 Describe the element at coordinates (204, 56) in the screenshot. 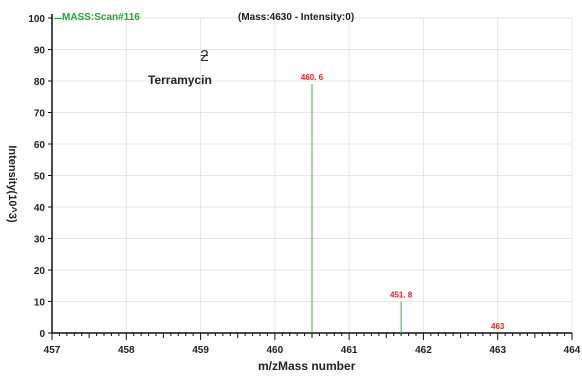

I see `compound-glyph: ƻ` at that location.